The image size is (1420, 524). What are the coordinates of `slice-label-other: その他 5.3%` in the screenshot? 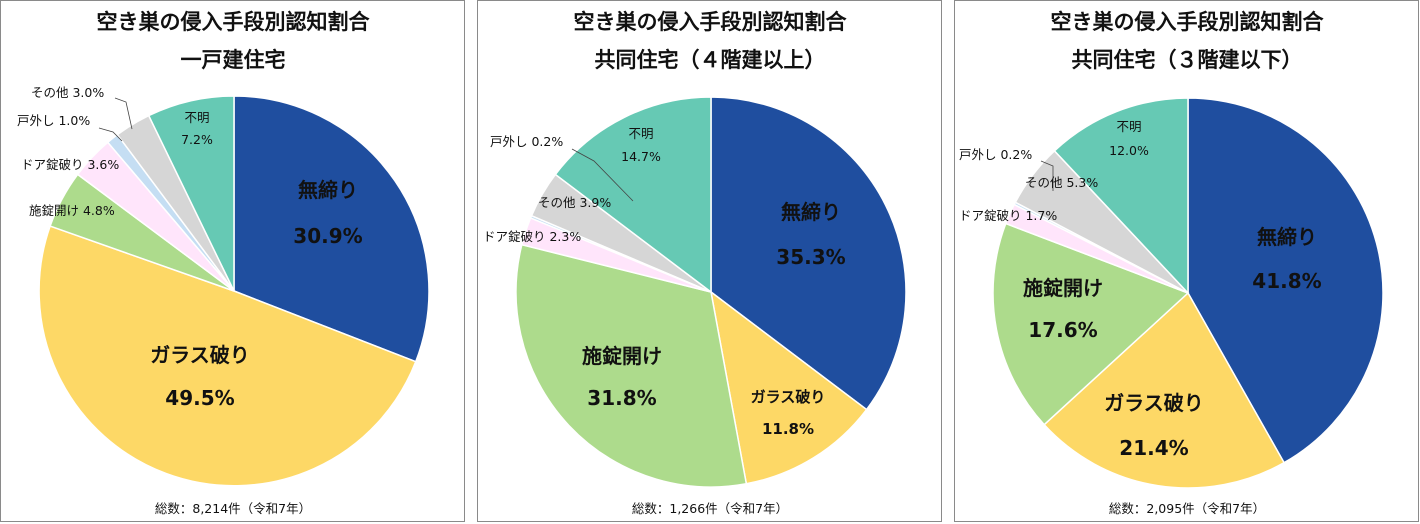 It's located at (1061, 182).